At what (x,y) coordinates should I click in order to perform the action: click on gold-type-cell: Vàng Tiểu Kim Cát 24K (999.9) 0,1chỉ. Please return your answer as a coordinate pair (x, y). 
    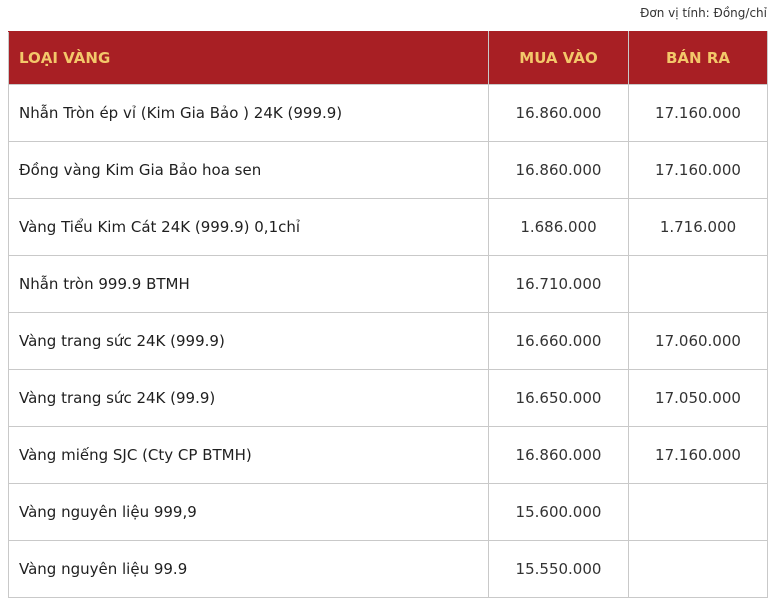
    Looking at the image, I should click on (248, 227).